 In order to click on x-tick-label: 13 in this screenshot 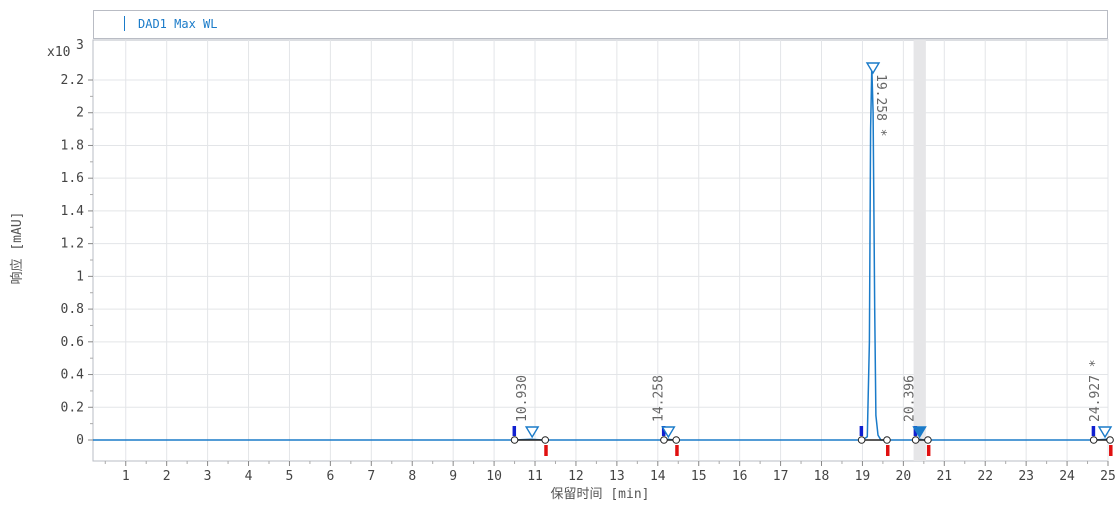, I will do `click(617, 476)`.